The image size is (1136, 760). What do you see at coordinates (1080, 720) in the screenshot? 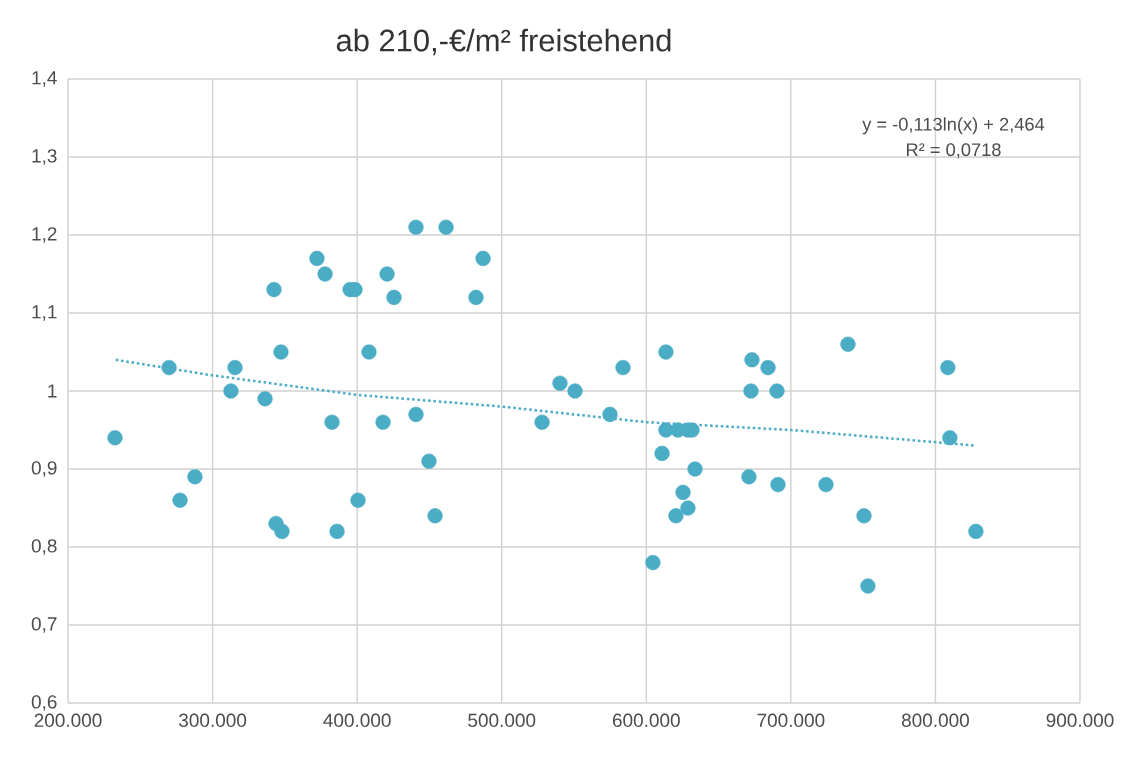
I see `x-tick-label: 900.000` at bounding box center [1080, 720].